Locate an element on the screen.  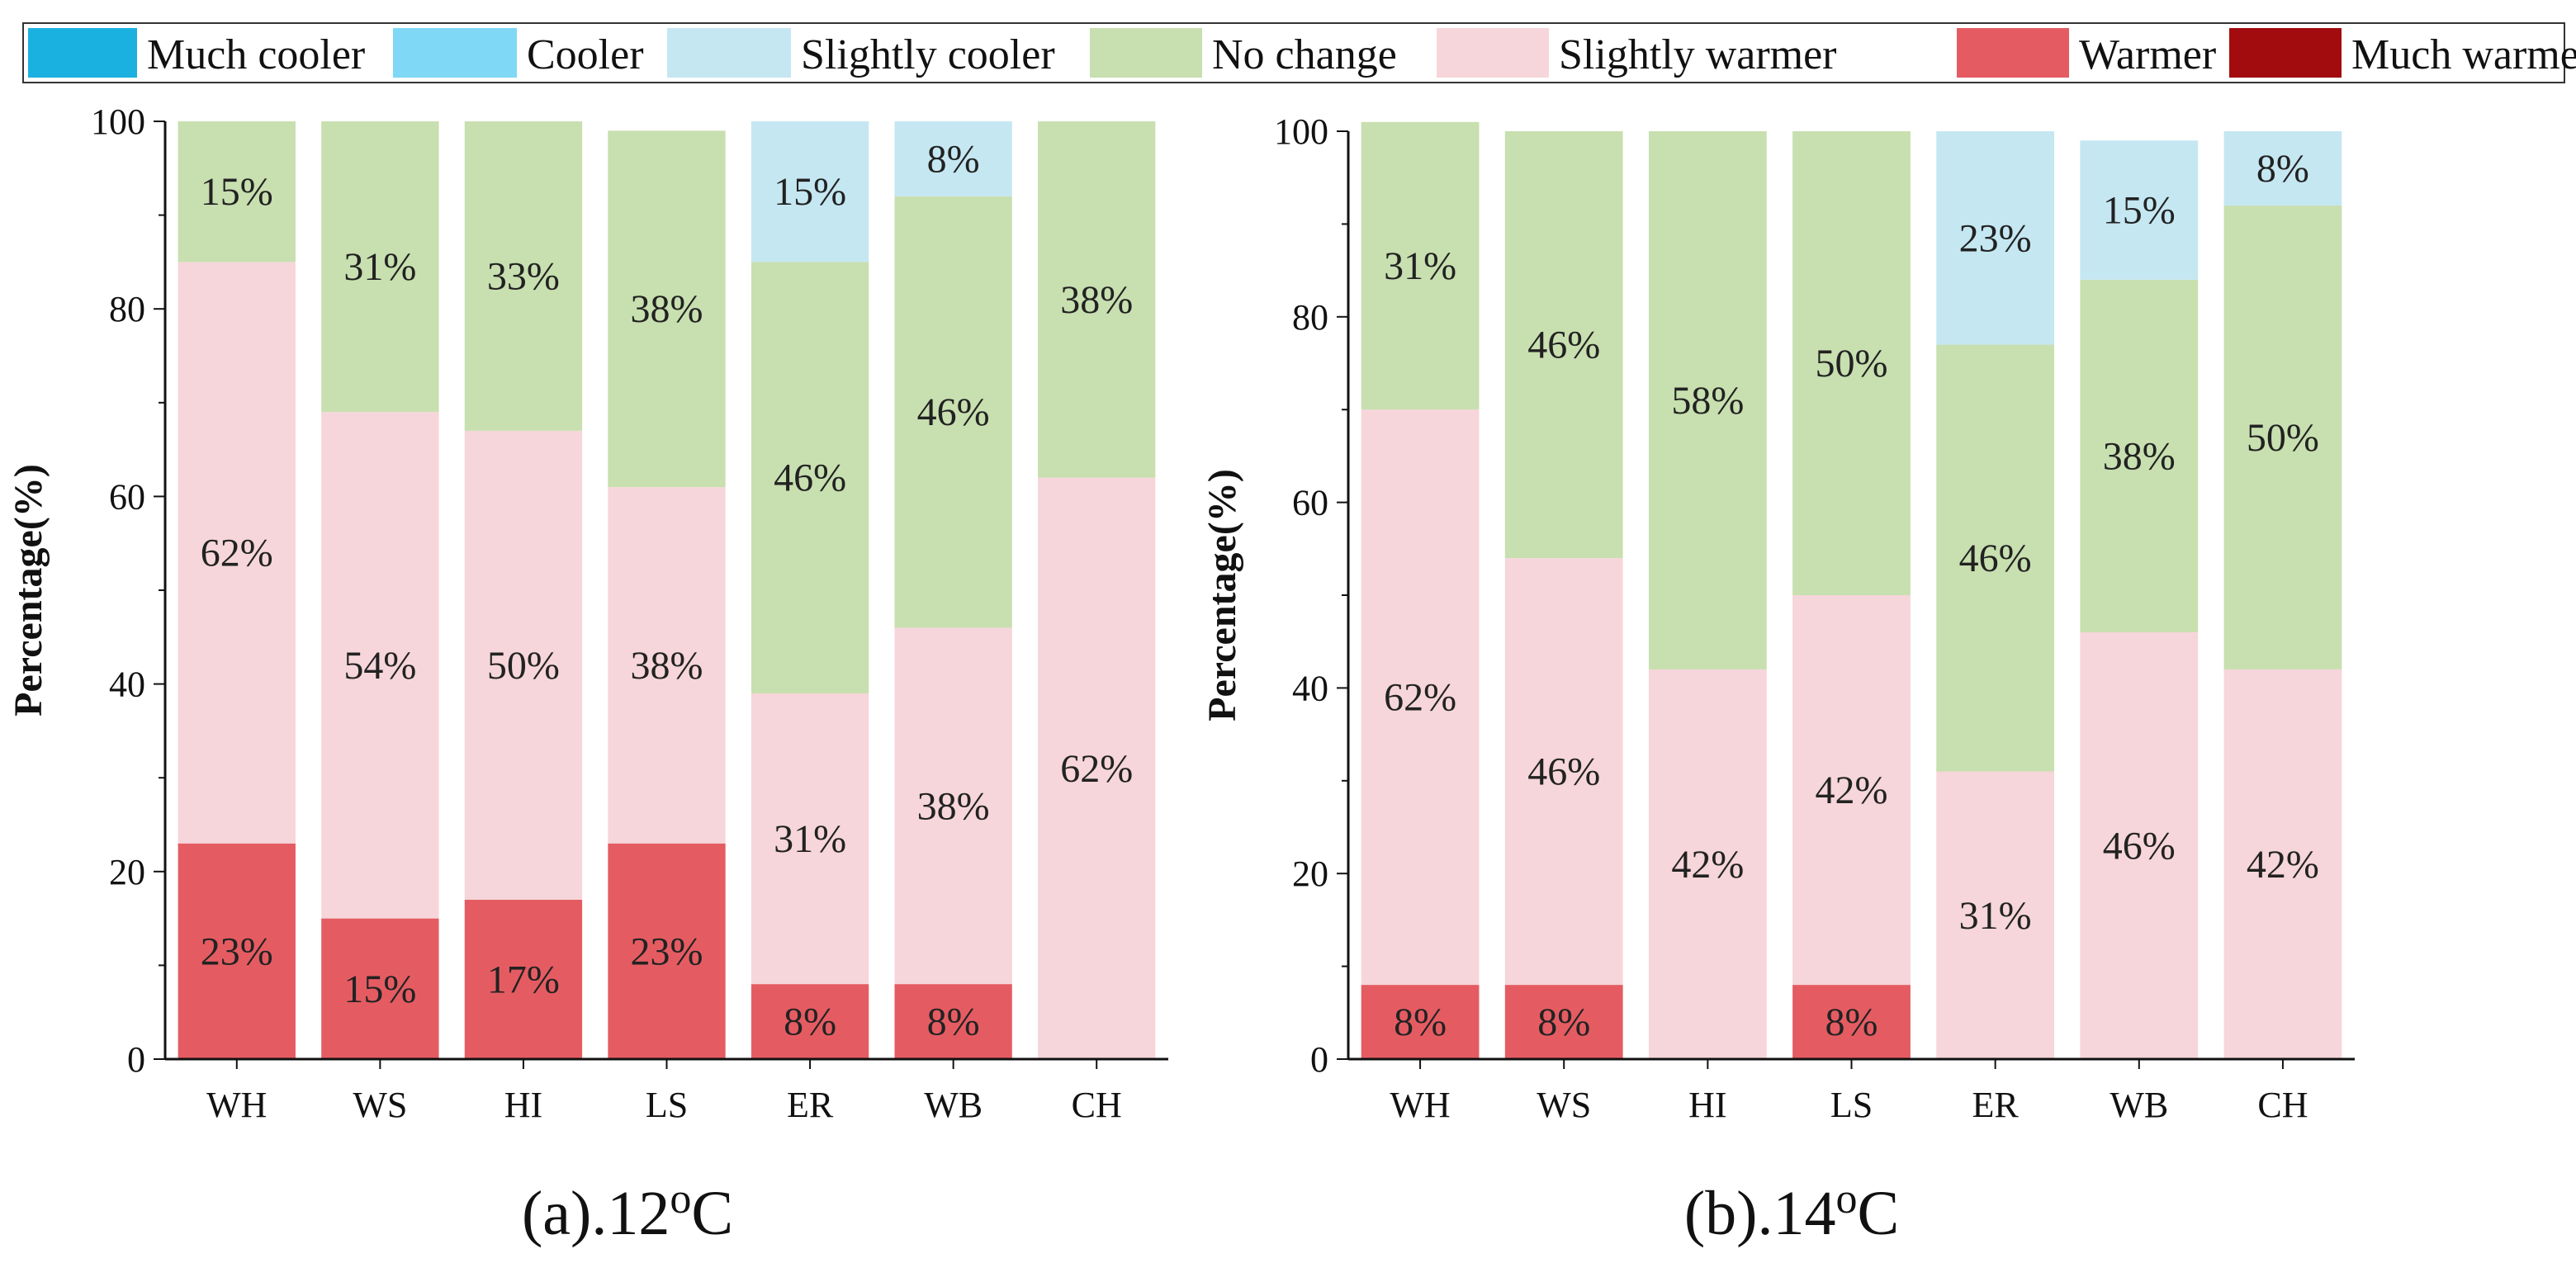
caption-text-a: (a).12 is located at coordinates (596, 1213).